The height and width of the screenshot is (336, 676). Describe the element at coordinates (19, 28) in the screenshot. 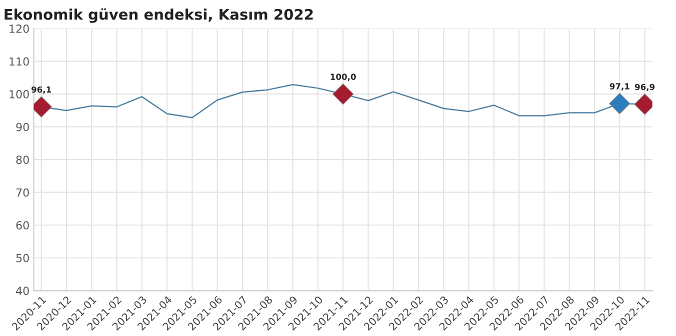

I see `y-tick-label: 120` at that location.